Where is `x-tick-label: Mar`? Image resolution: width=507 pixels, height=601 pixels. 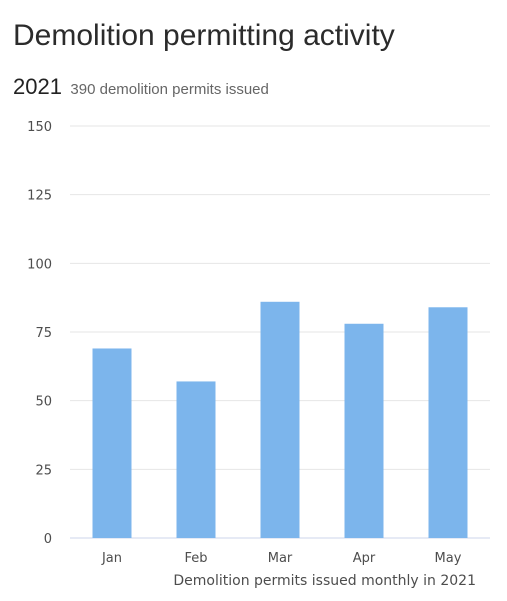 x-tick-label: Mar is located at coordinates (280, 558).